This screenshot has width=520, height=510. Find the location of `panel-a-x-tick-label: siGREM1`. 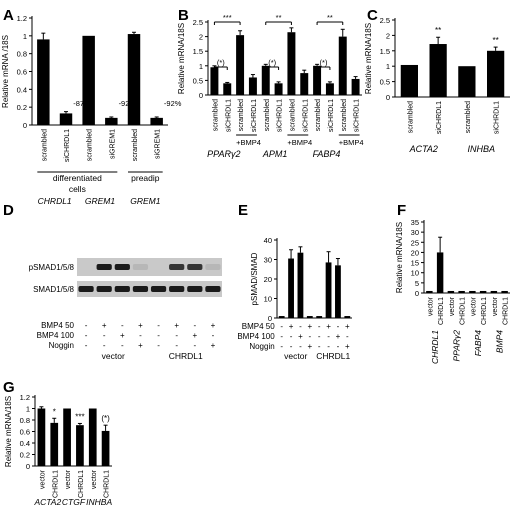

panel-a-x-tick-label: siGREM1 is located at coordinates (112, 144).